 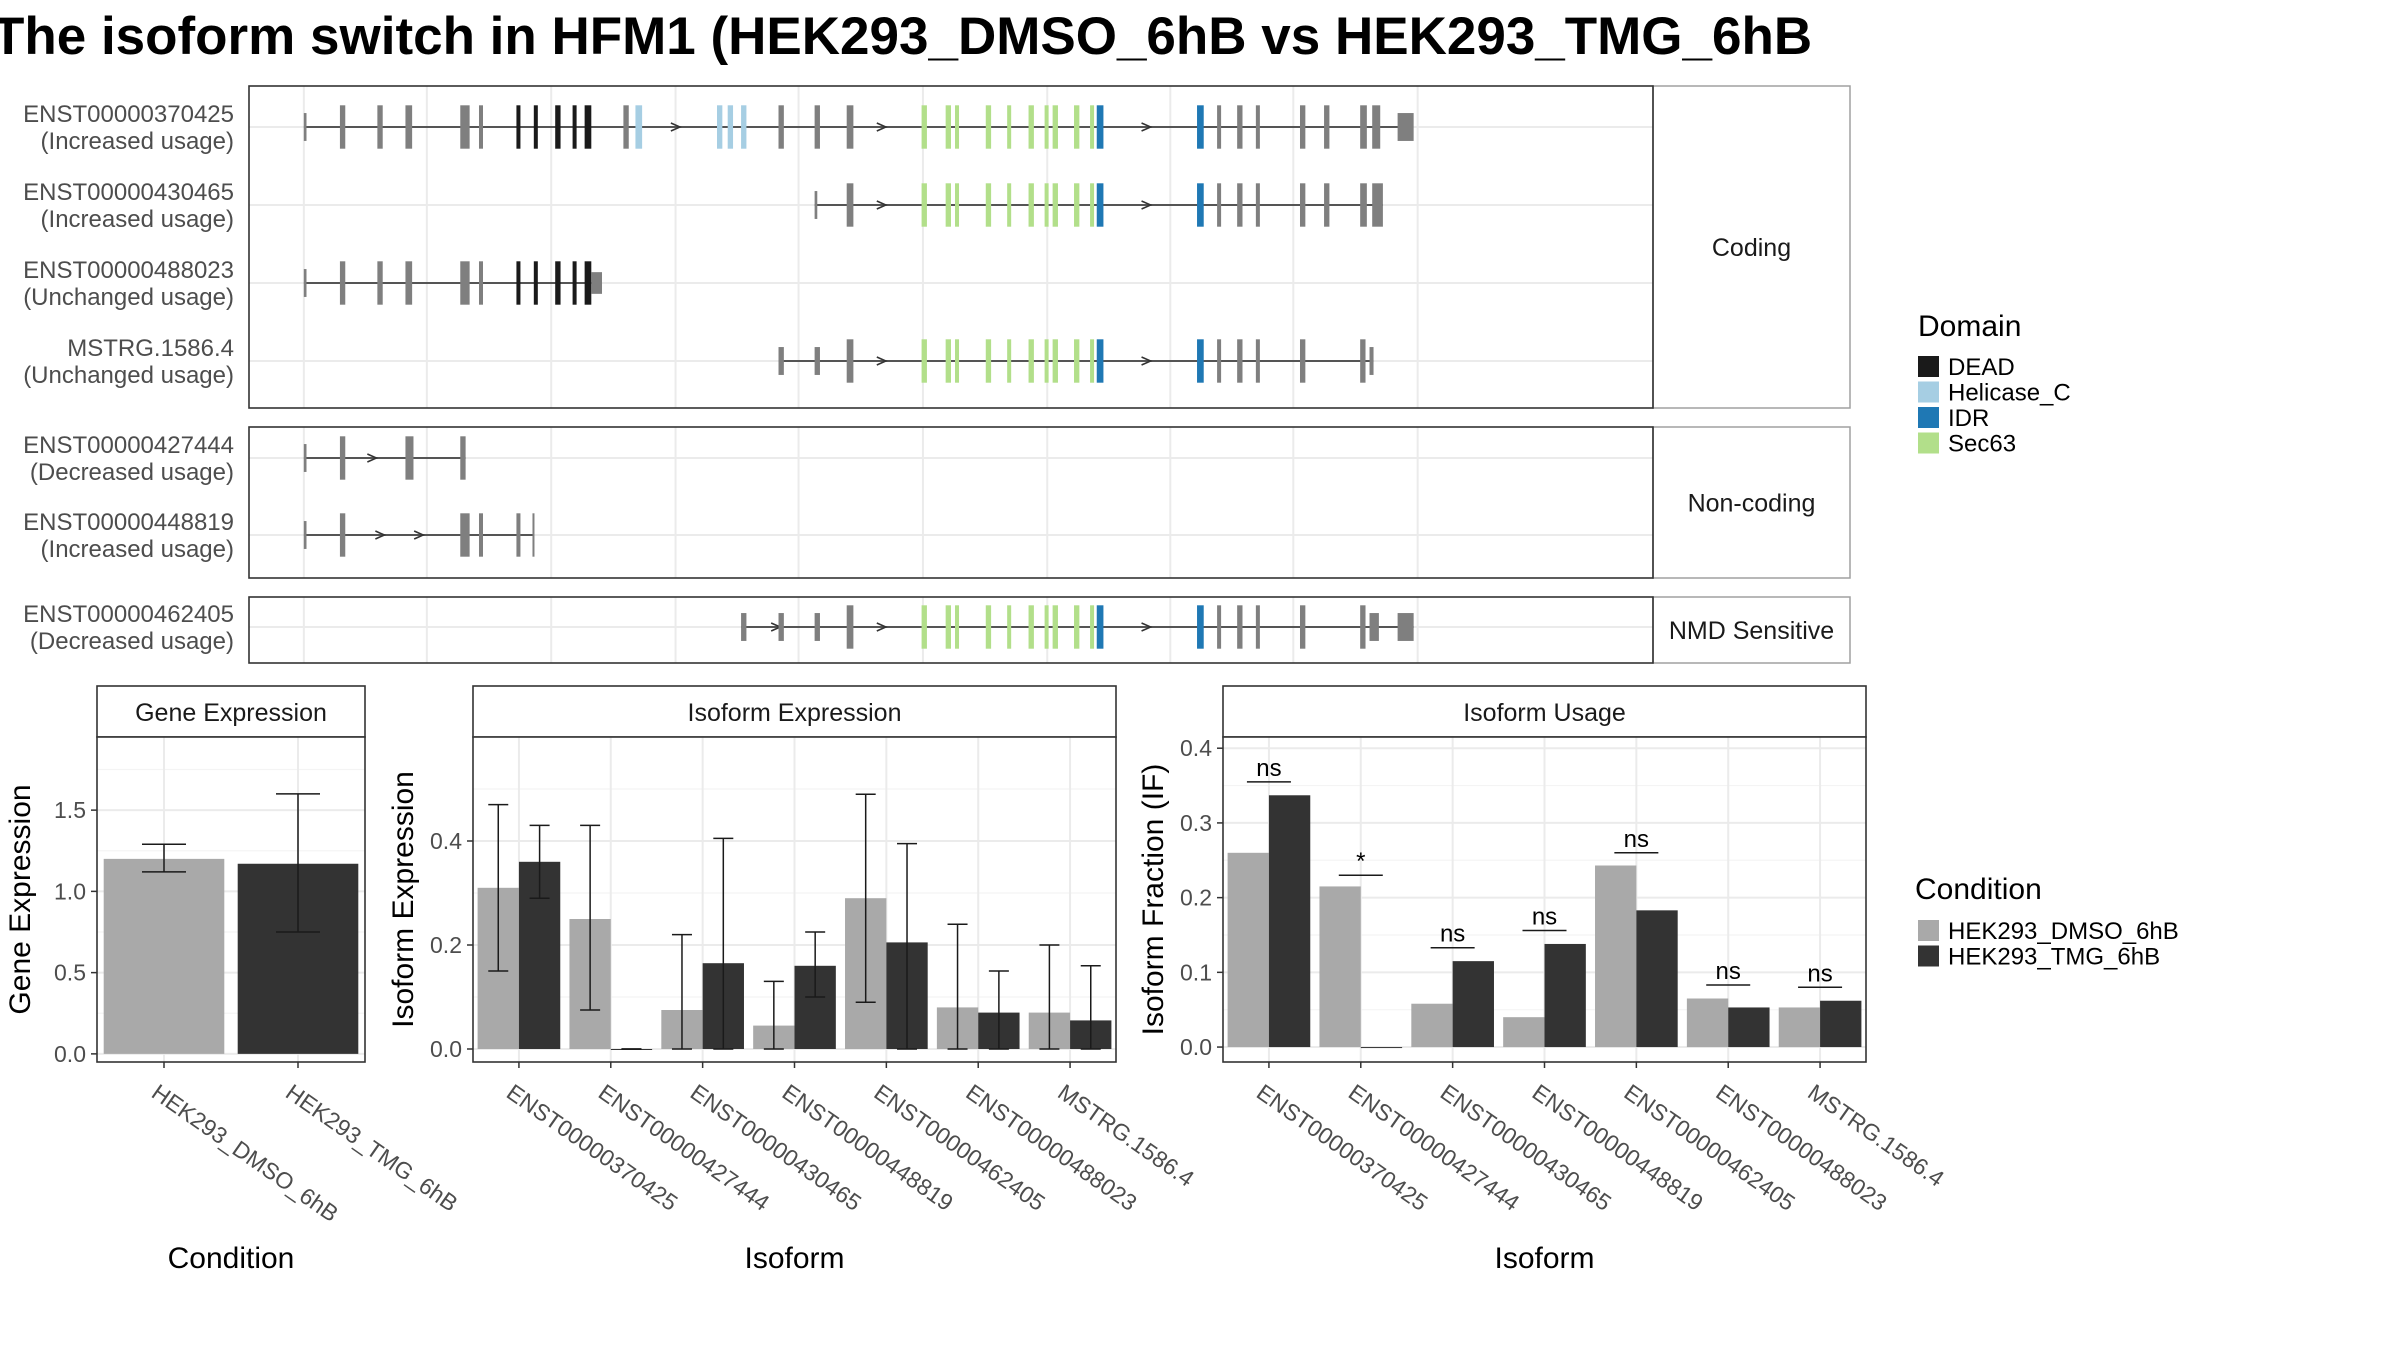 I want to click on transcript-id-label: ENST00000448819, so click(x=128, y=522).